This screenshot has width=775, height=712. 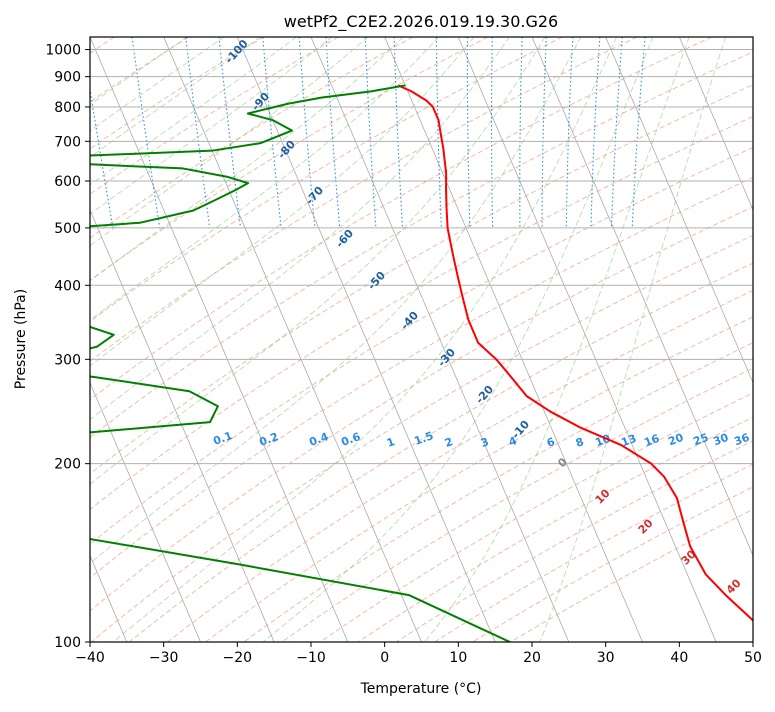 I want to click on mixing-ratio-label: 0.1, so click(x=222, y=438).